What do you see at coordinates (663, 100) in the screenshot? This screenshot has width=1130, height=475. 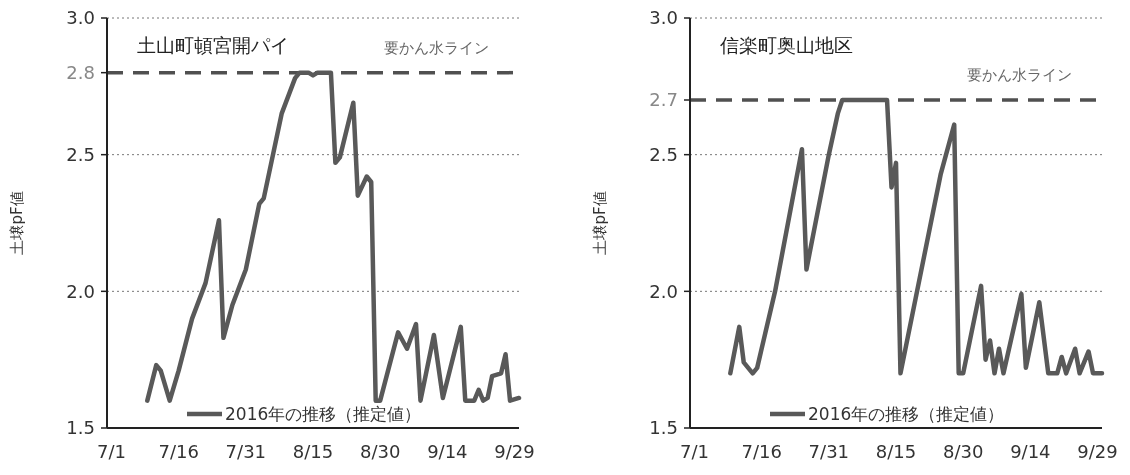 I see `y-tick-label: 2.7` at bounding box center [663, 100].